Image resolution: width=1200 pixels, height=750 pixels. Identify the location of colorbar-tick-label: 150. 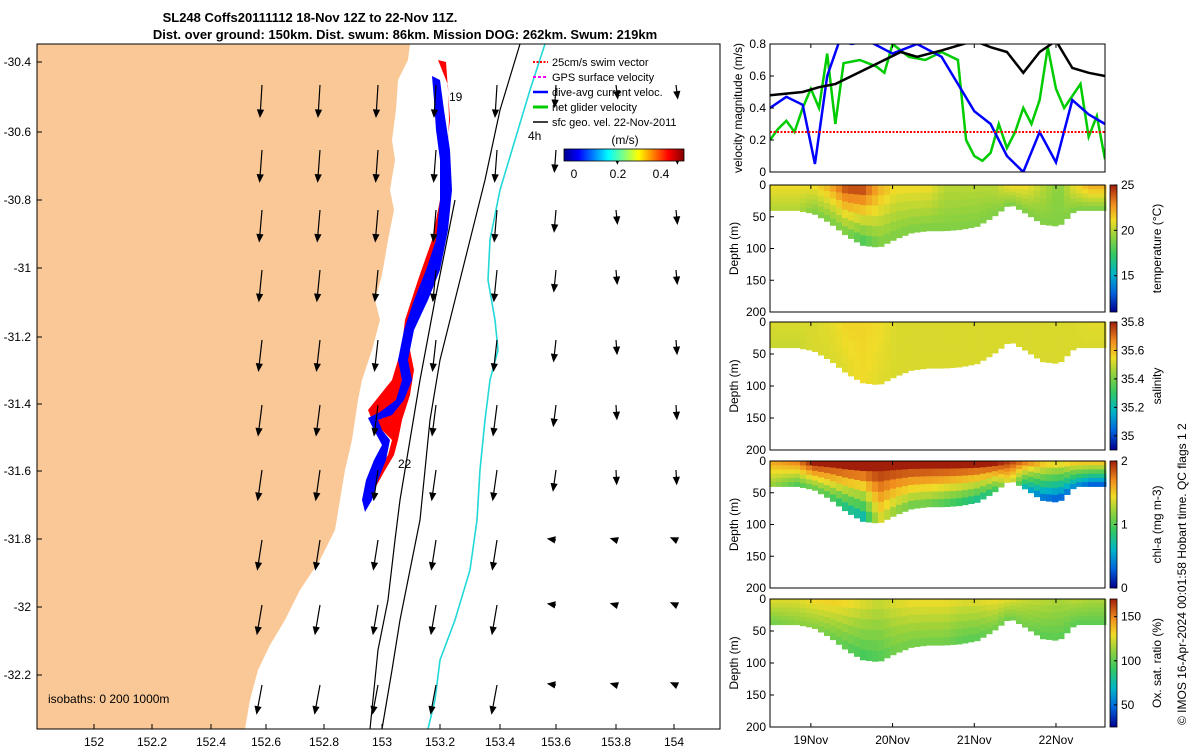
(1131, 617).